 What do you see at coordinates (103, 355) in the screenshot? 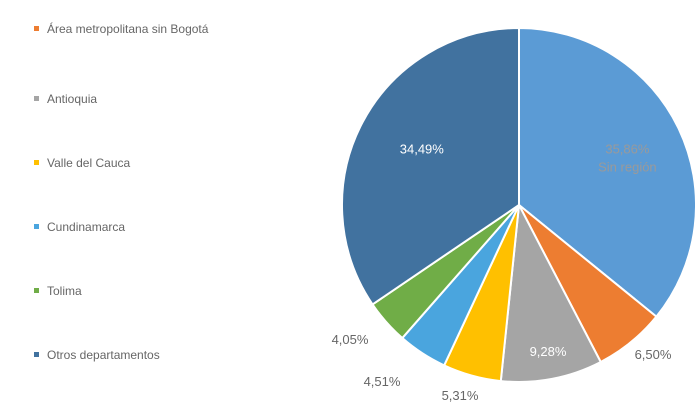
I see `legend-label: Otros departamentos` at bounding box center [103, 355].